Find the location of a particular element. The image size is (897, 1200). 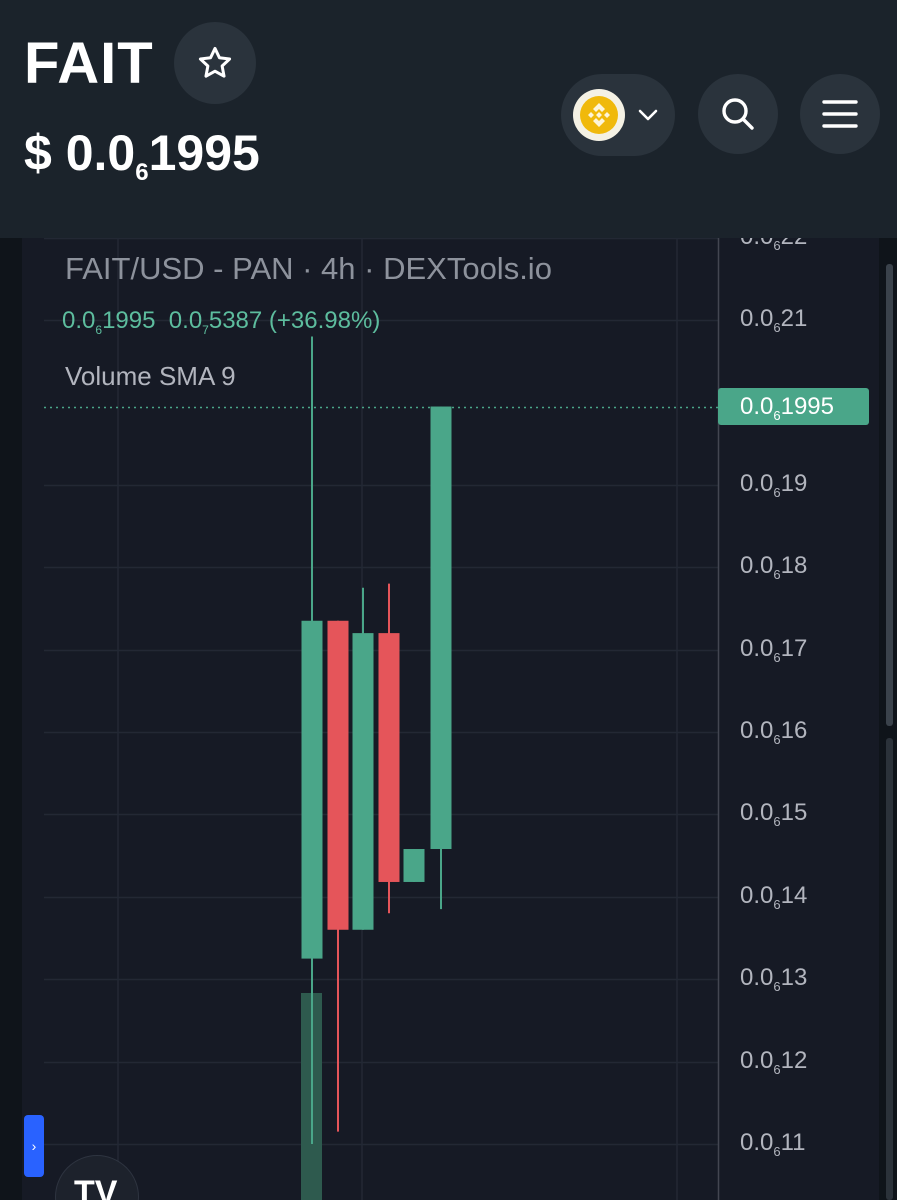

current-price-tag: 0.061995 is located at coordinates (793, 406).